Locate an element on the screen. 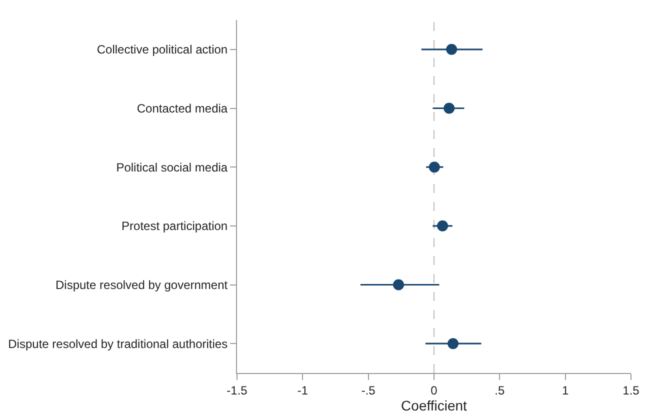 Image resolution: width=648 pixels, height=419 pixels. x-tick-label: -.5 is located at coordinates (368, 390).